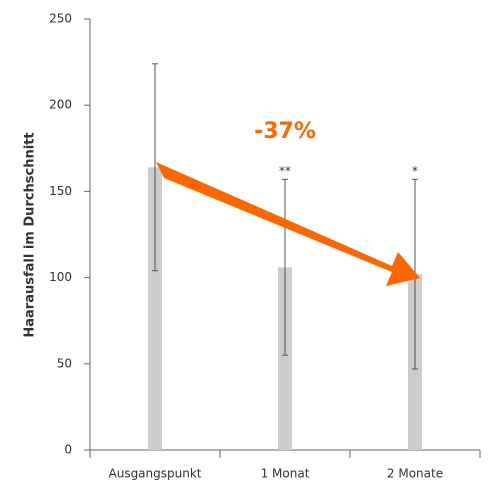 This screenshot has height=500, width=500. What do you see at coordinates (60, 105) in the screenshot?
I see `y-tick-label: 200` at bounding box center [60, 105].